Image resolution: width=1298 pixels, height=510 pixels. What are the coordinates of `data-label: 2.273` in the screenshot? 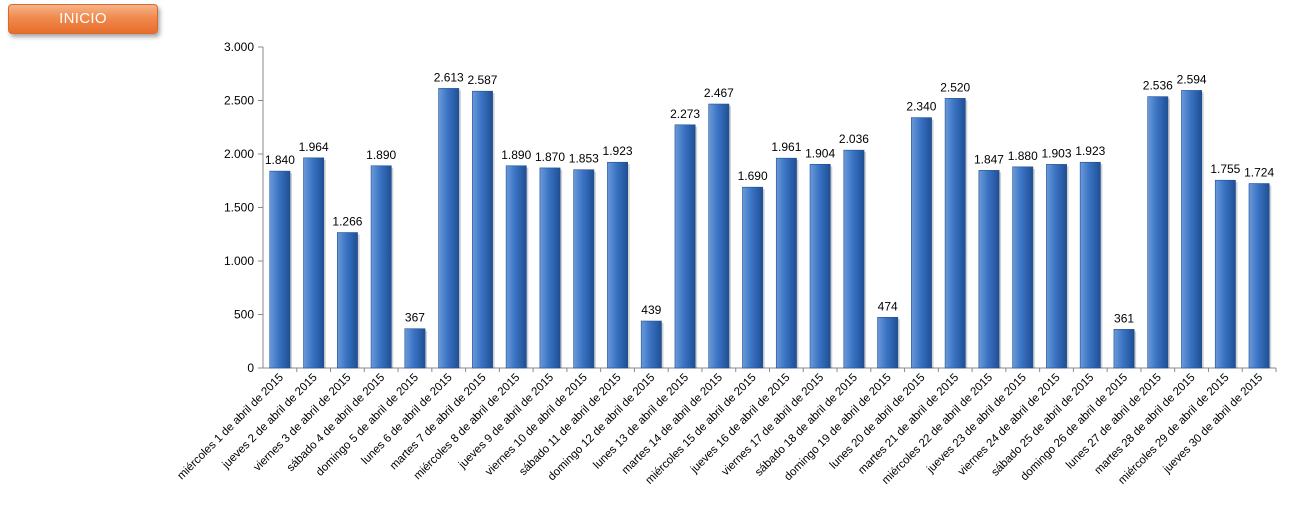 It's located at (685, 114).